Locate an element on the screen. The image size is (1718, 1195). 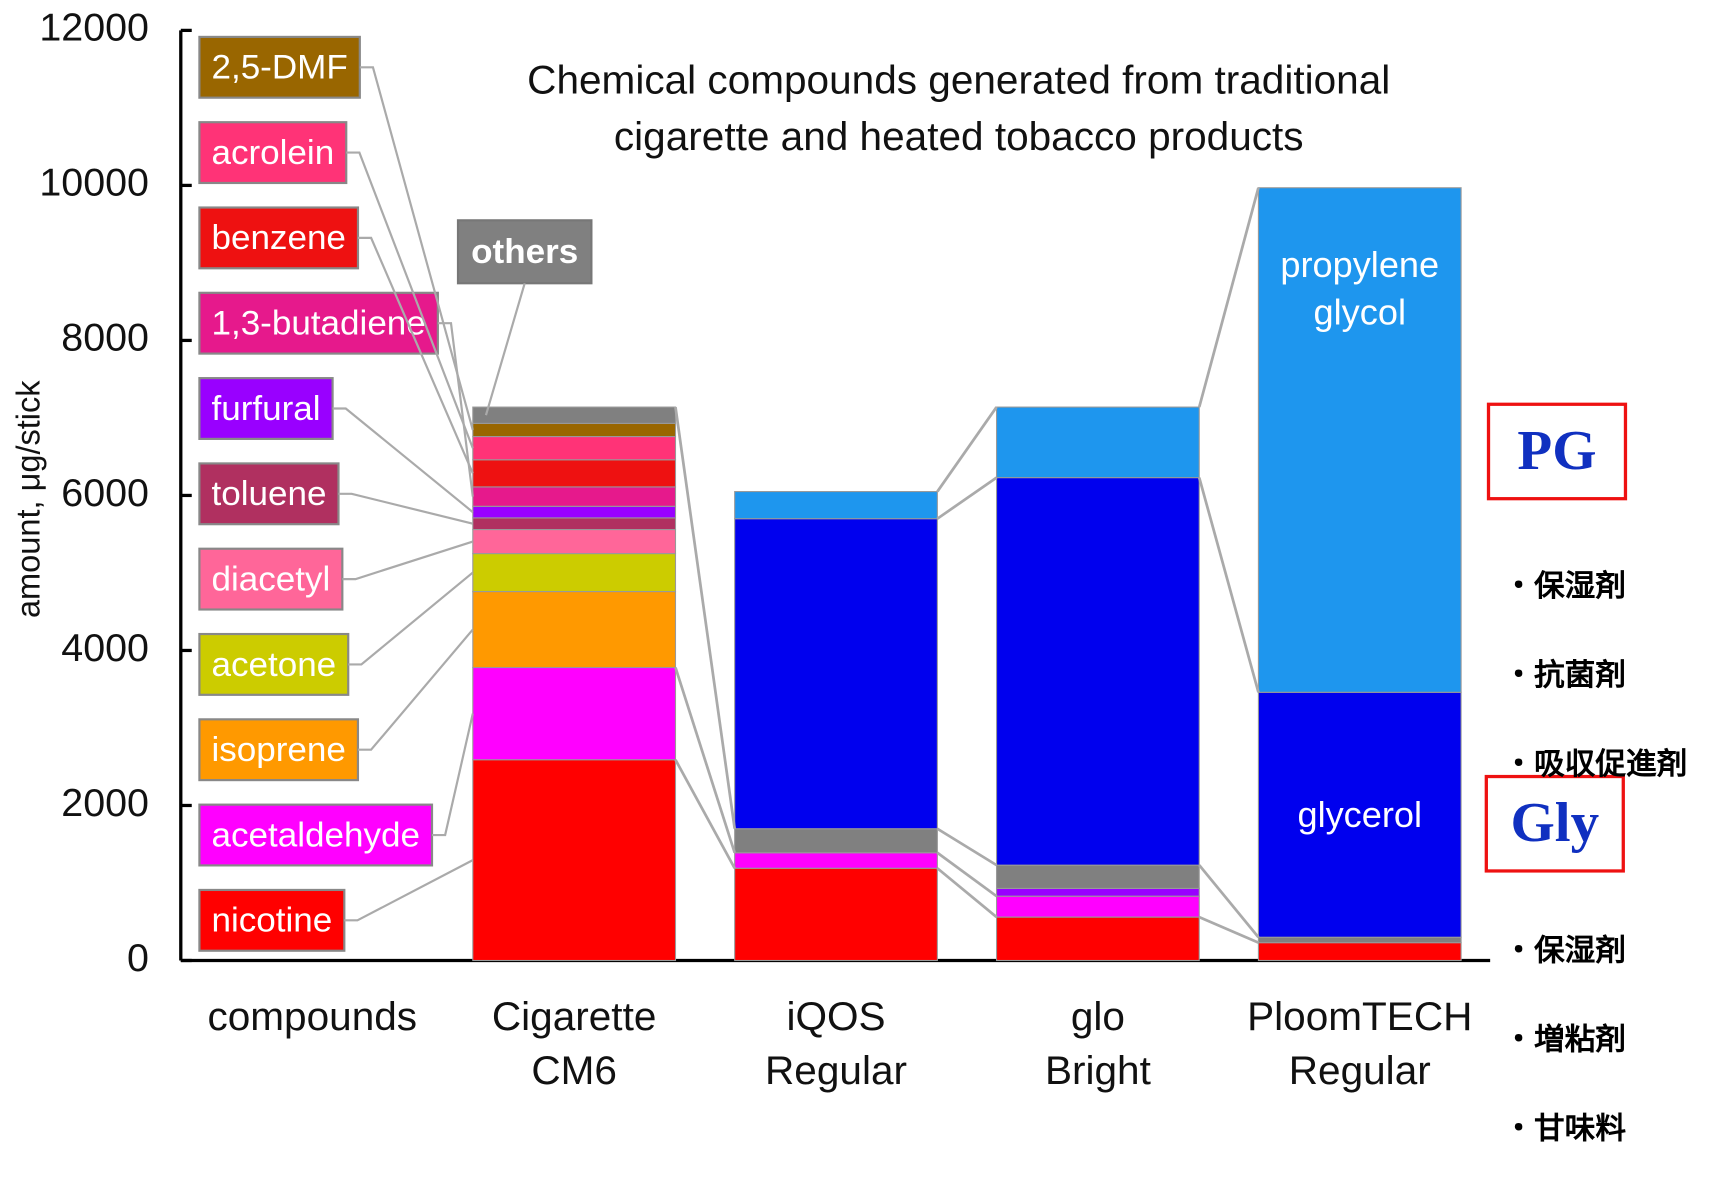
legend-label: others is located at coordinates (524, 251).